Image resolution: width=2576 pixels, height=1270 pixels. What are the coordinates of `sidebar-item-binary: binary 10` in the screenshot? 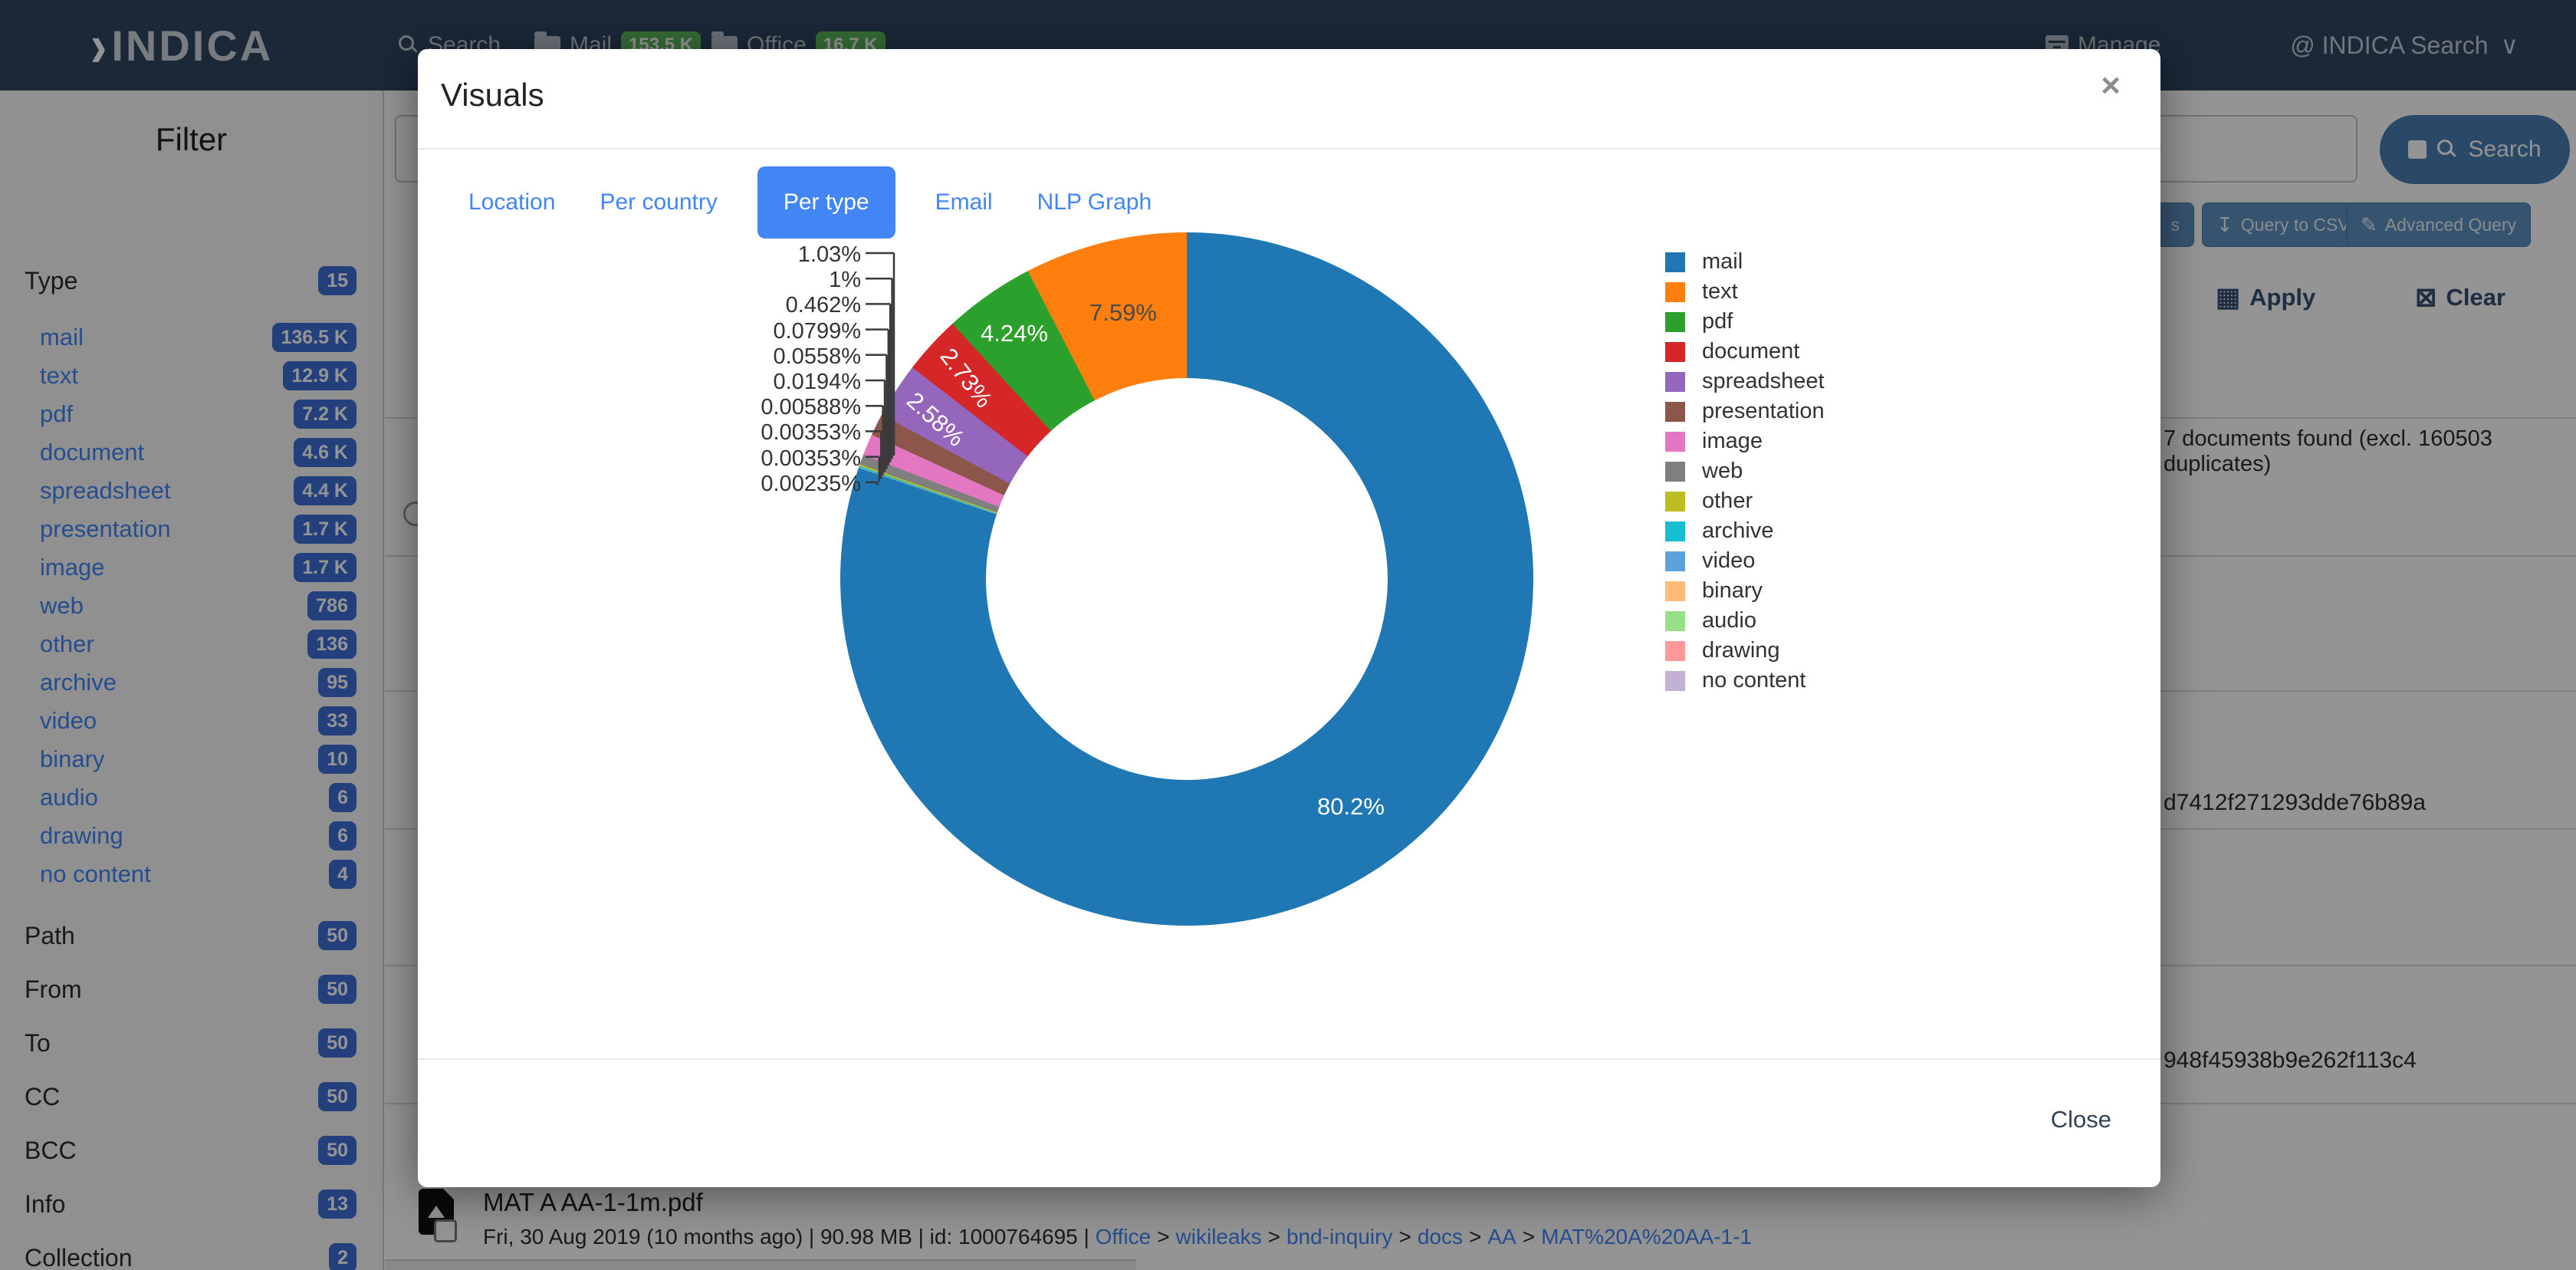 It's located at (192, 759).